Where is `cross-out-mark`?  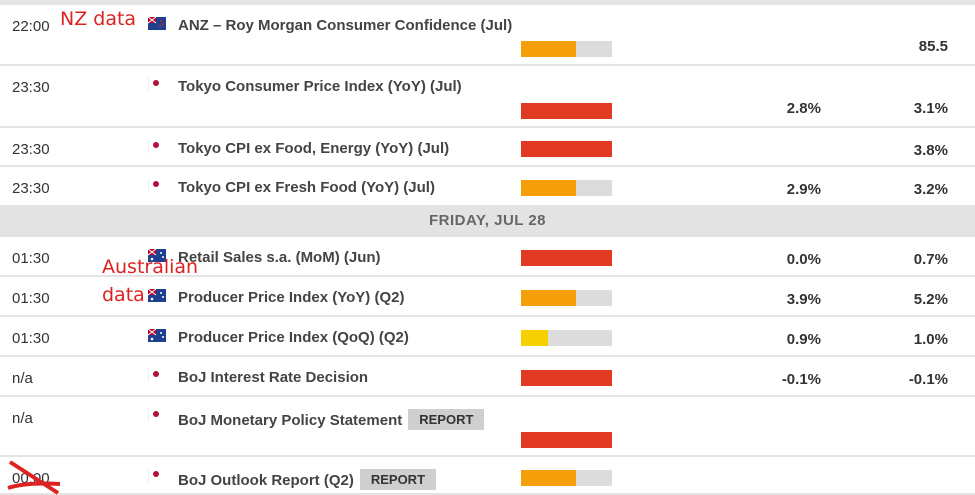
cross-out-mark is located at coordinates (34, 477).